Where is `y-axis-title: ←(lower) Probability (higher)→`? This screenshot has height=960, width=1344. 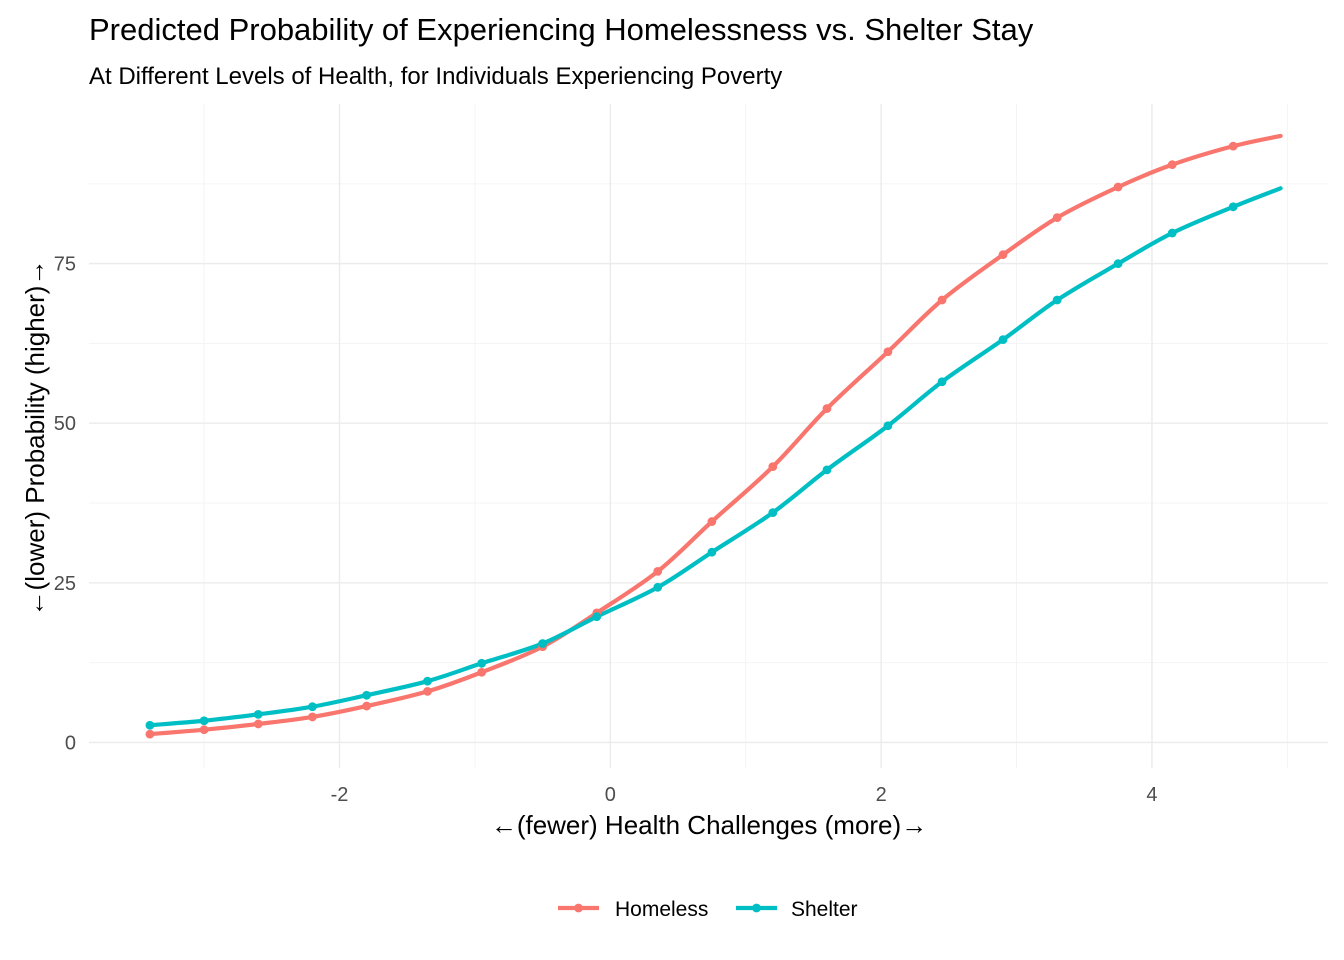
y-axis-title: ←(lower) Probability (higher)→ is located at coordinates (35, 438).